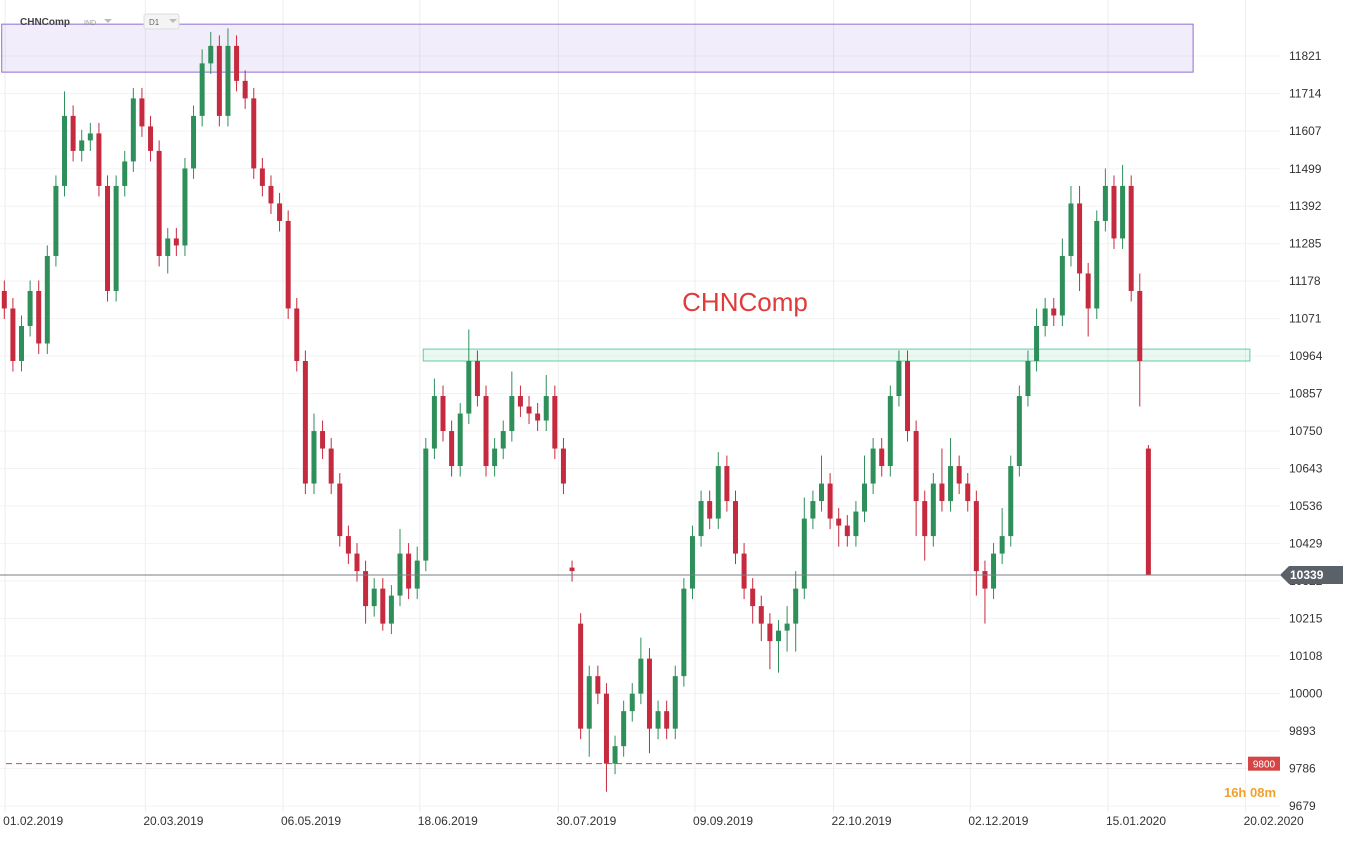 This screenshot has height=842, width=1349. I want to click on zone, so click(597, 48).